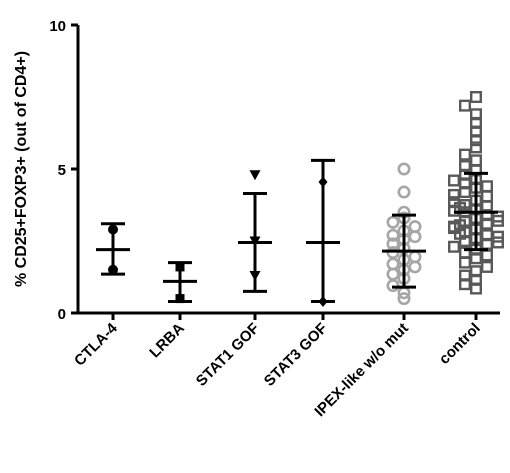 The width and height of the screenshot is (510, 473). I want to click on y-tick-label-5: 5, so click(62, 170).